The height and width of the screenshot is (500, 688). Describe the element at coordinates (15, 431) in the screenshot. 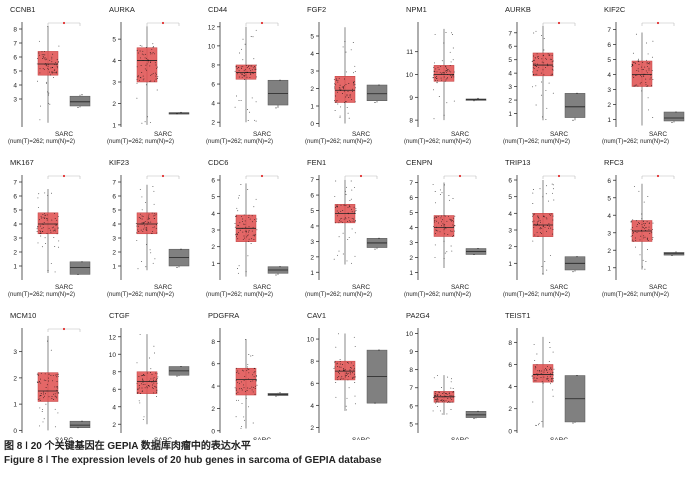

I see `y-tick-label: 0` at that location.